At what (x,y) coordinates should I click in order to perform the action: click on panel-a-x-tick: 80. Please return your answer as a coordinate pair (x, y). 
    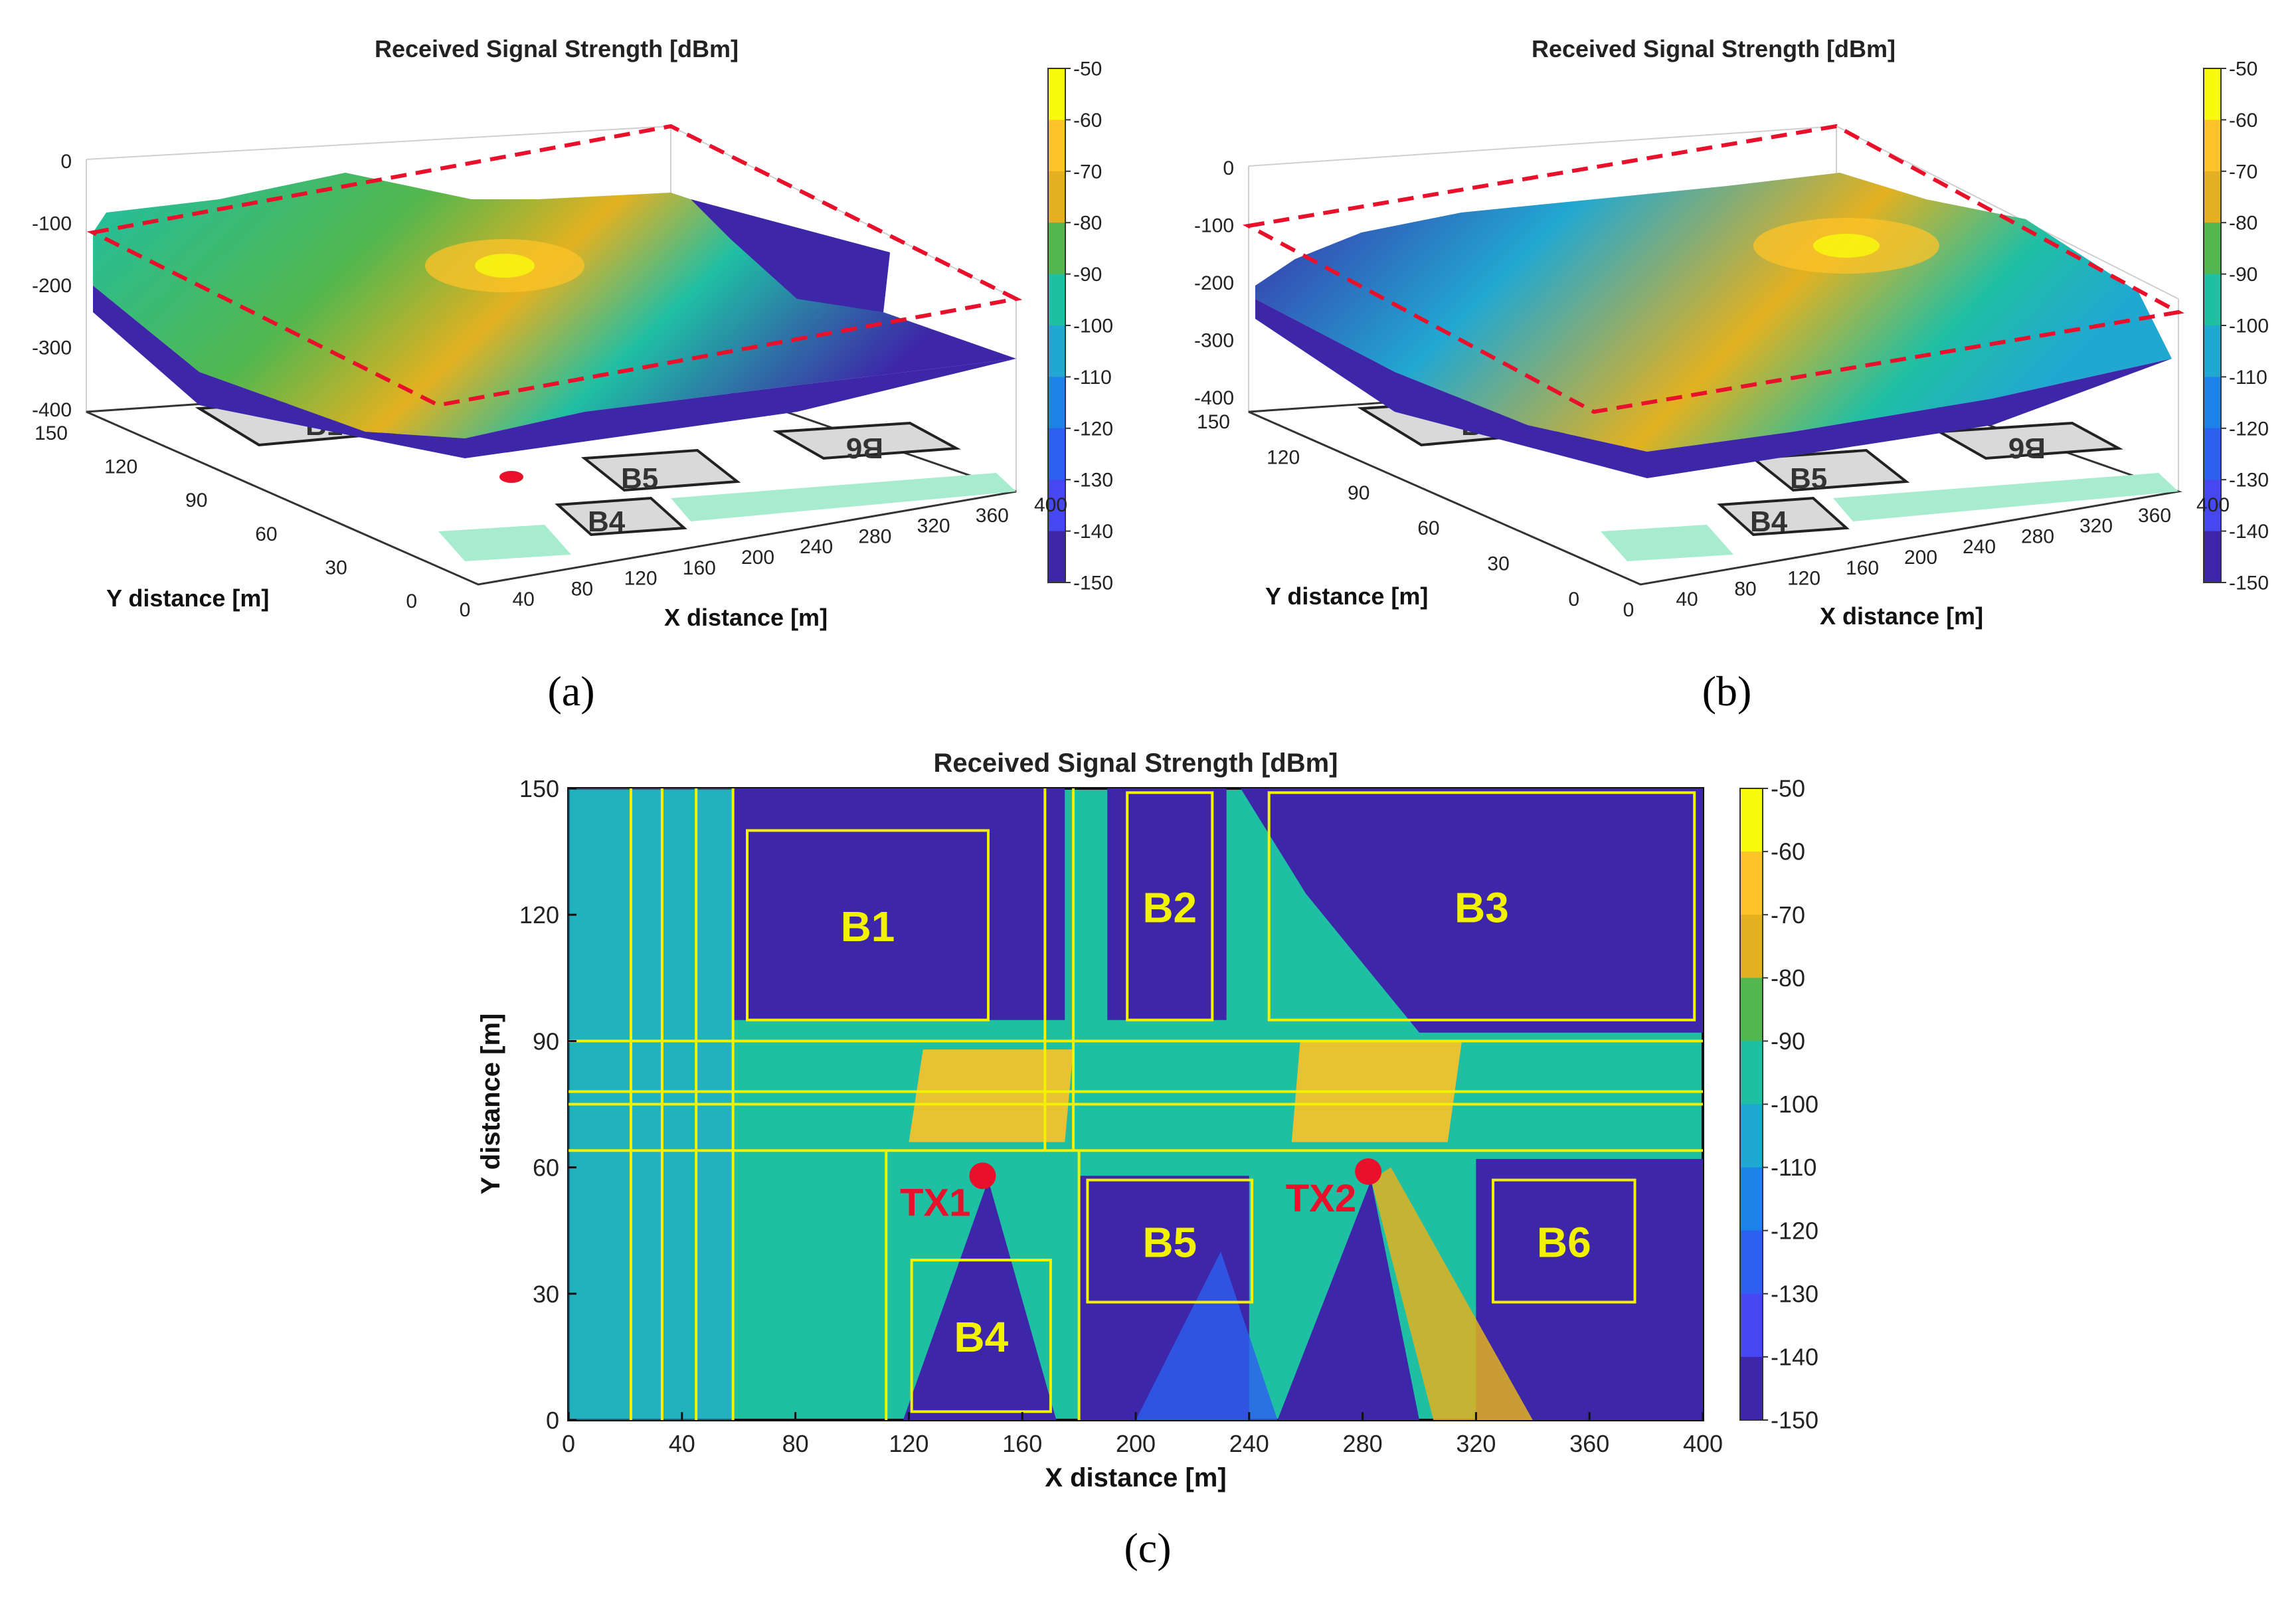
    Looking at the image, I should click on (582, 589).